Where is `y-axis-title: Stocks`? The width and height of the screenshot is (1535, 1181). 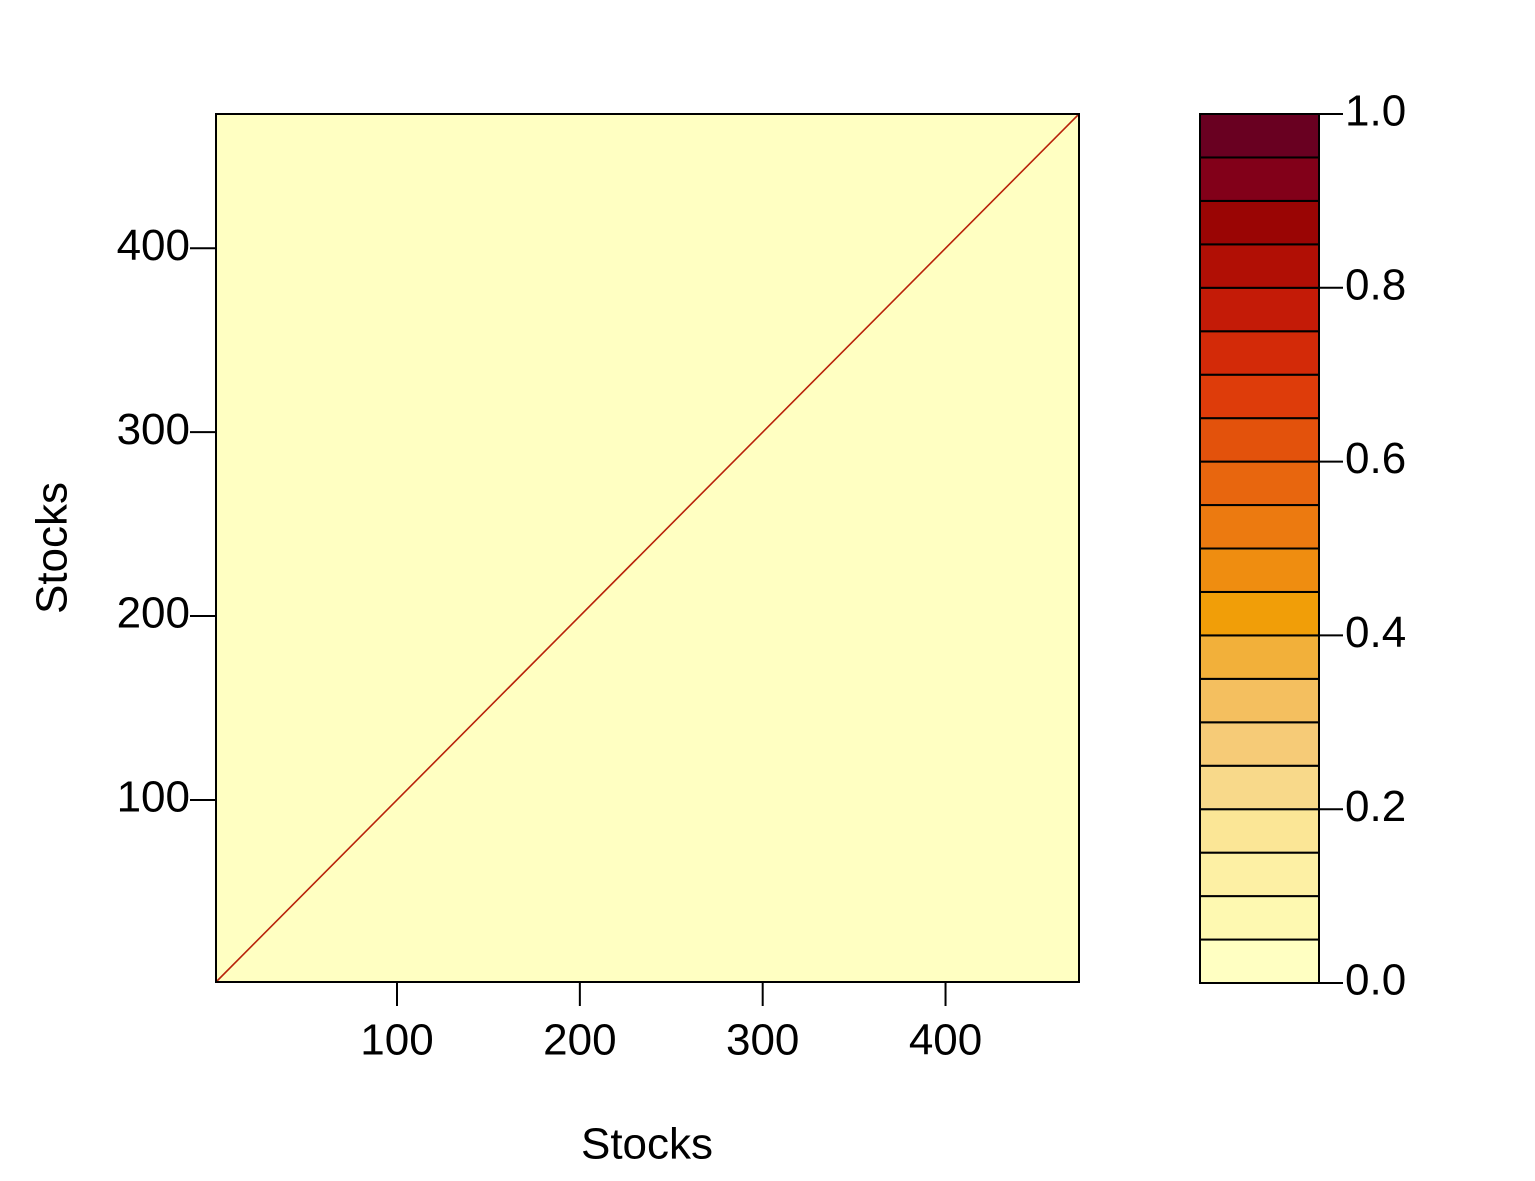
y-axis-title: Stocks is located at coordinates (52, 548).